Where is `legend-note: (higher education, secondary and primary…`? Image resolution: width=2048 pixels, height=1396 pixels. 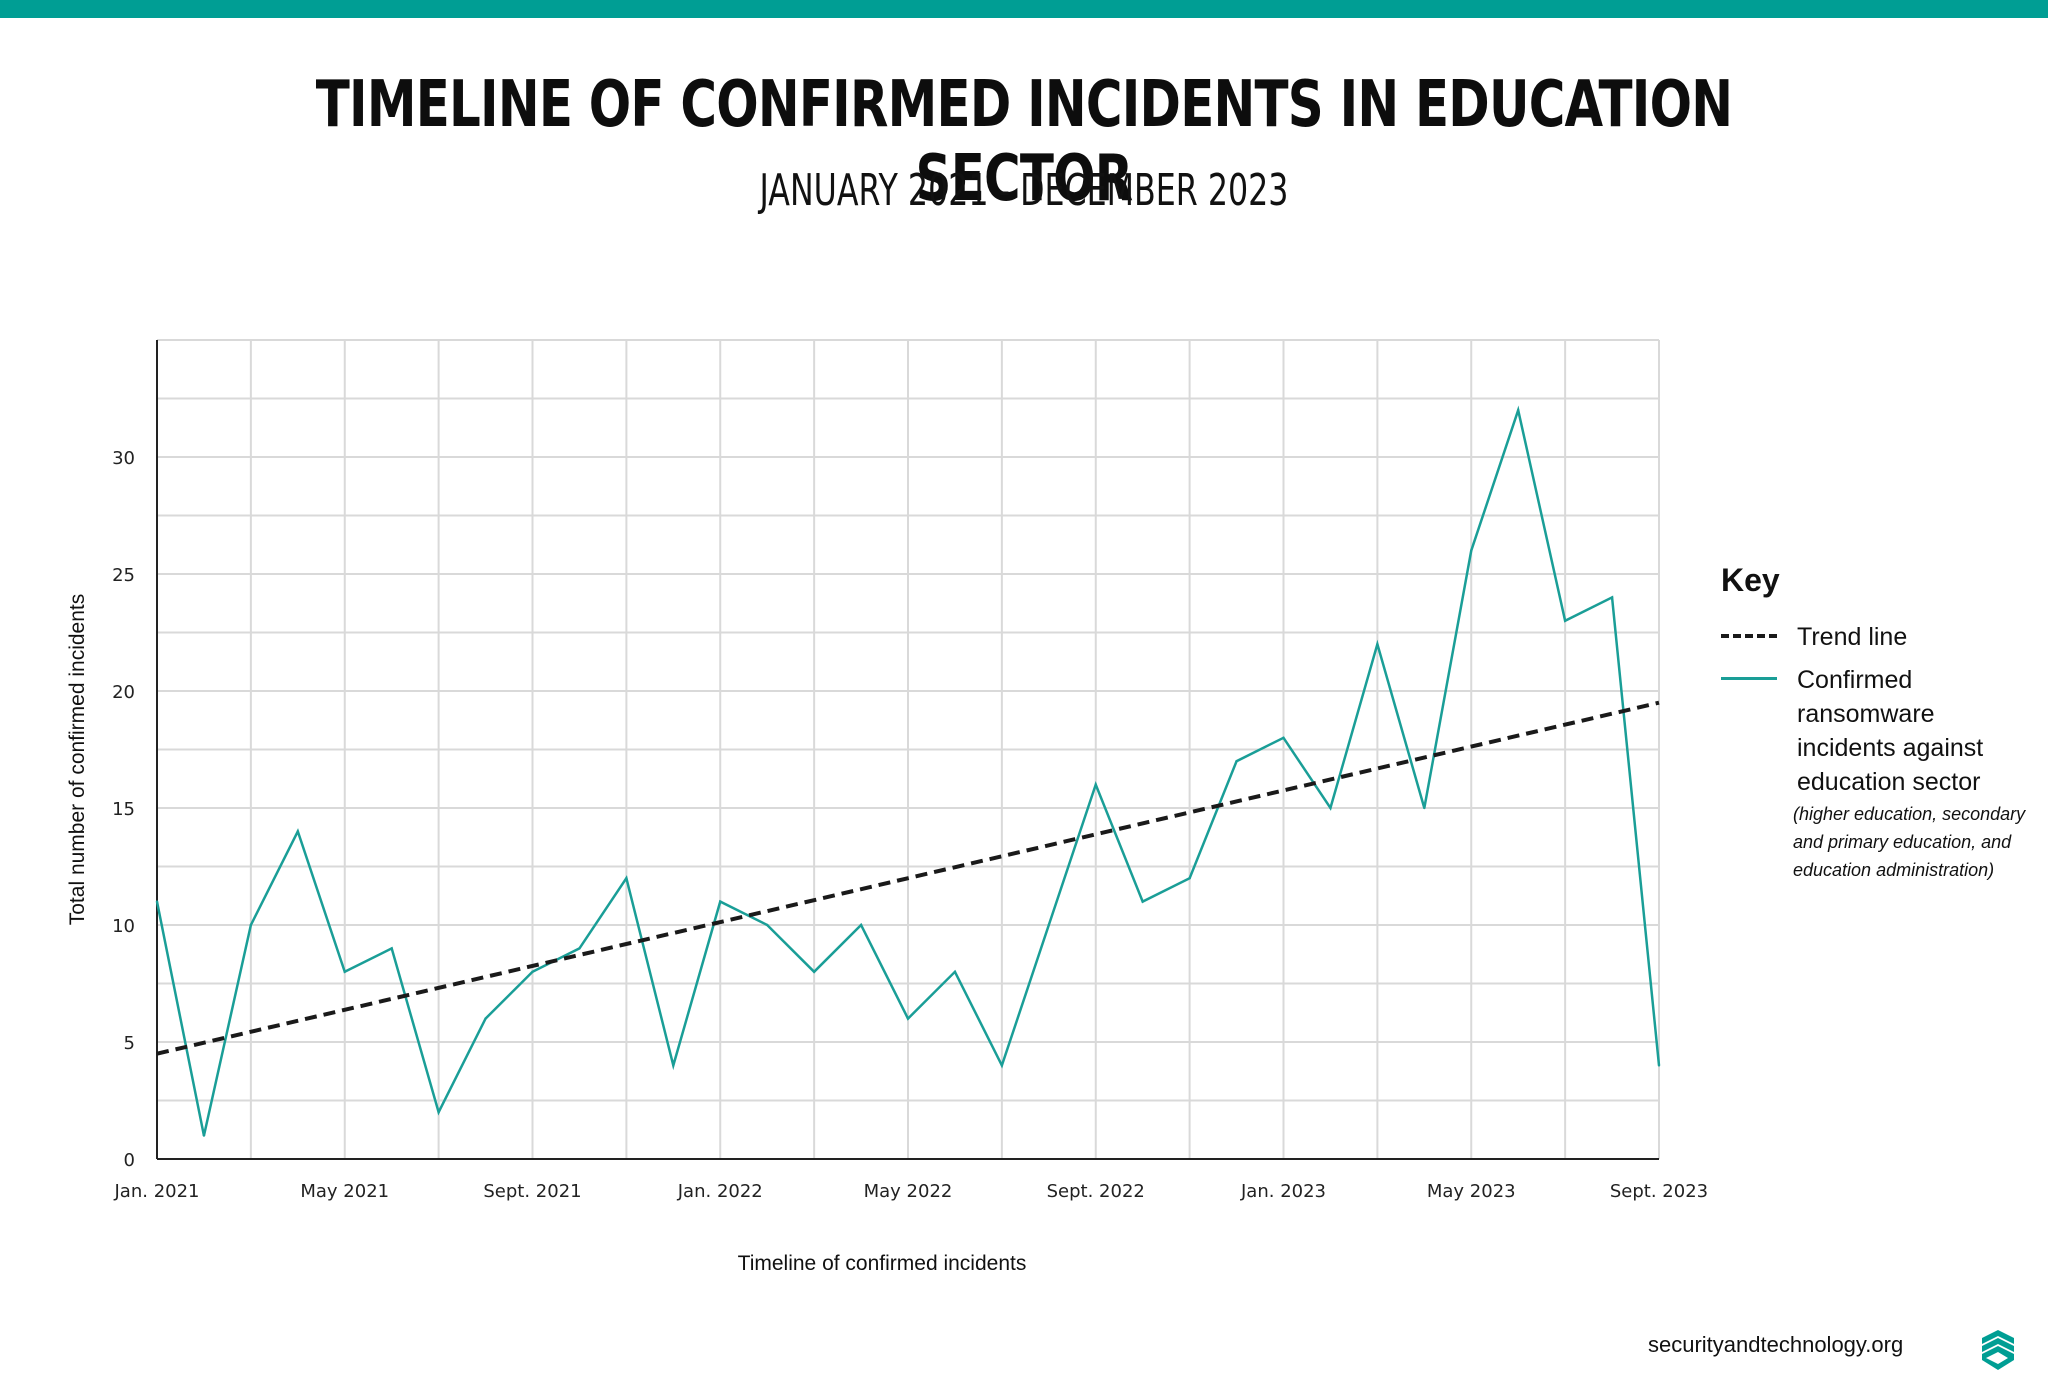 legend-note: (higher education, secondary and primary… is located at coordinates (1909, 842).